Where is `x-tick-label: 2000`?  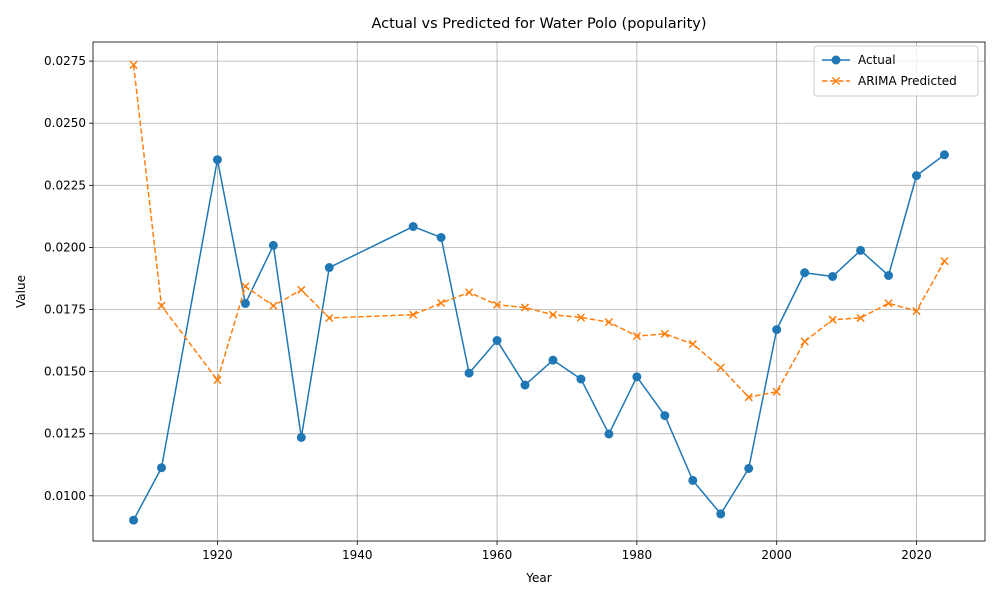 x-tick-label: 2000 is located at coordinates (776, 555).